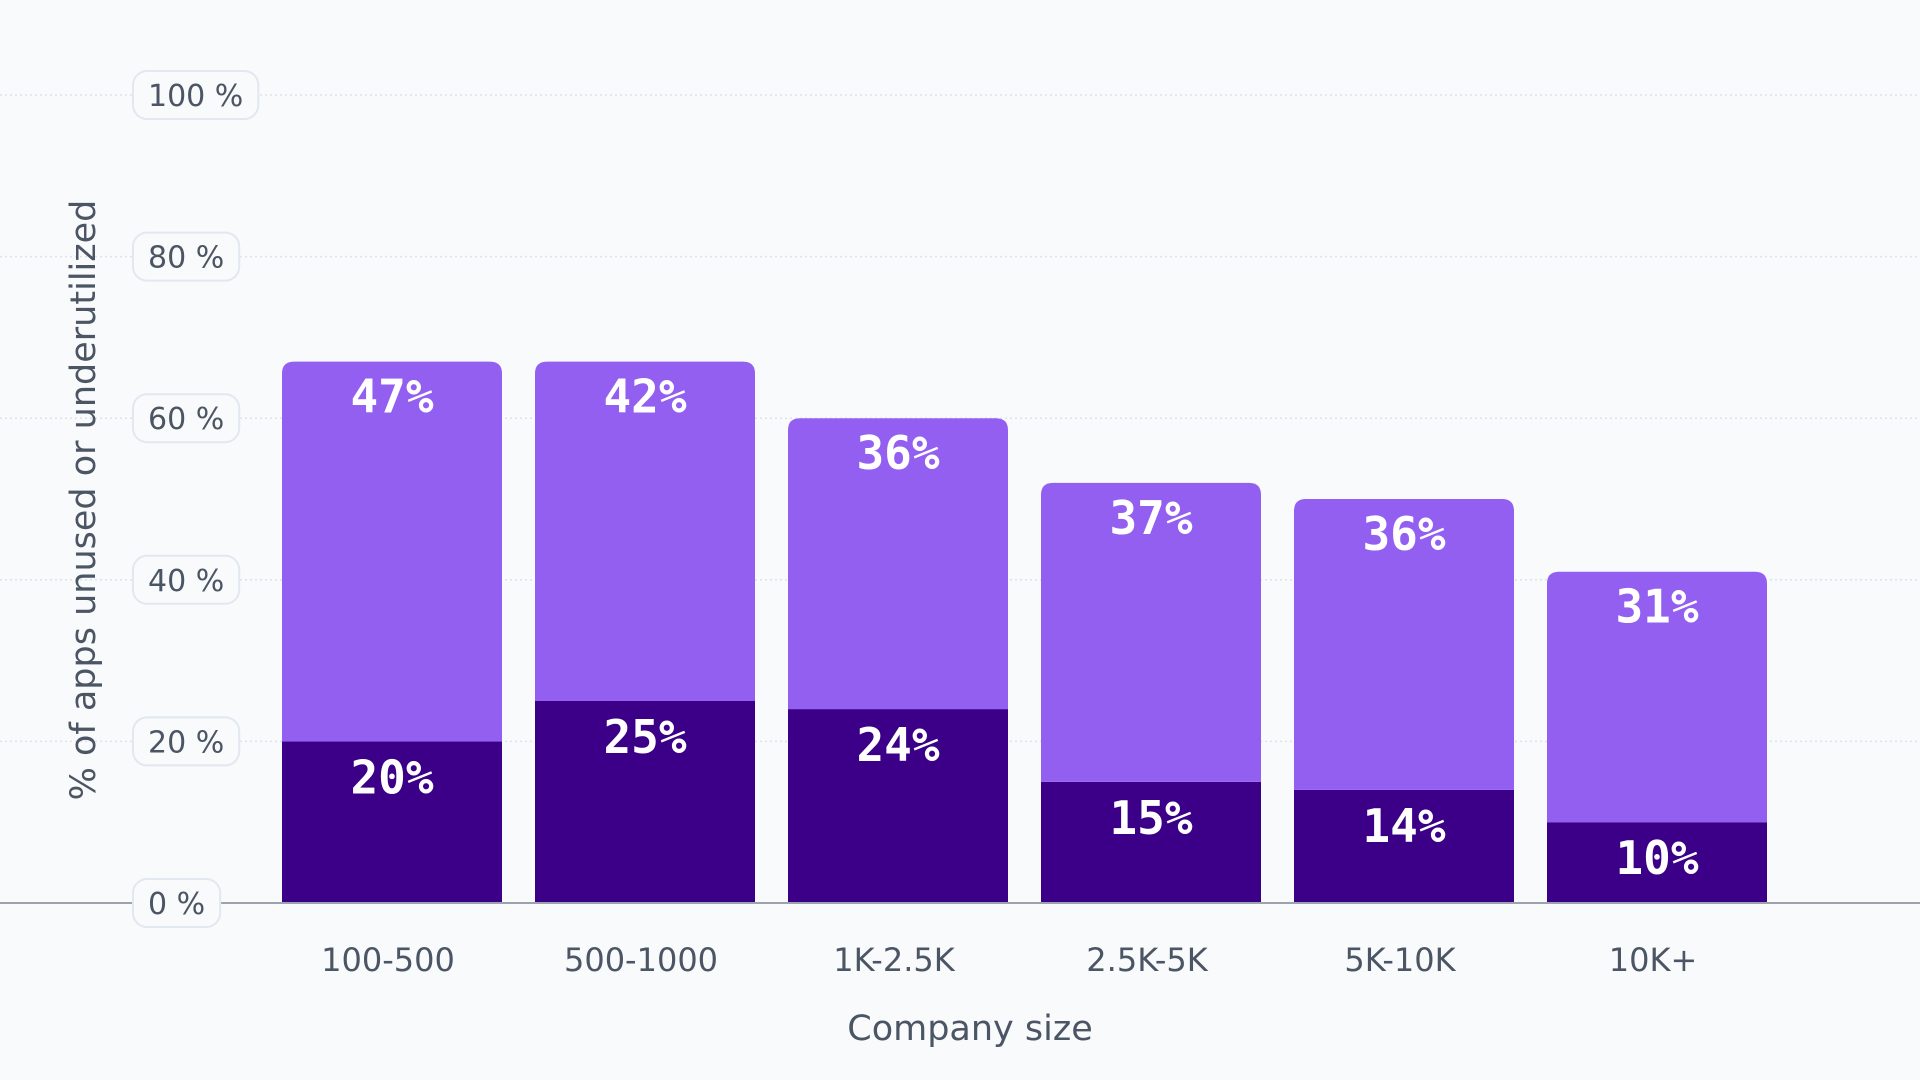 The height and width of the screenshot is (1080, 1920). Describe the element at coordinates (1656, 607) in the screenshot. I see `data-label: 31%` at that location.